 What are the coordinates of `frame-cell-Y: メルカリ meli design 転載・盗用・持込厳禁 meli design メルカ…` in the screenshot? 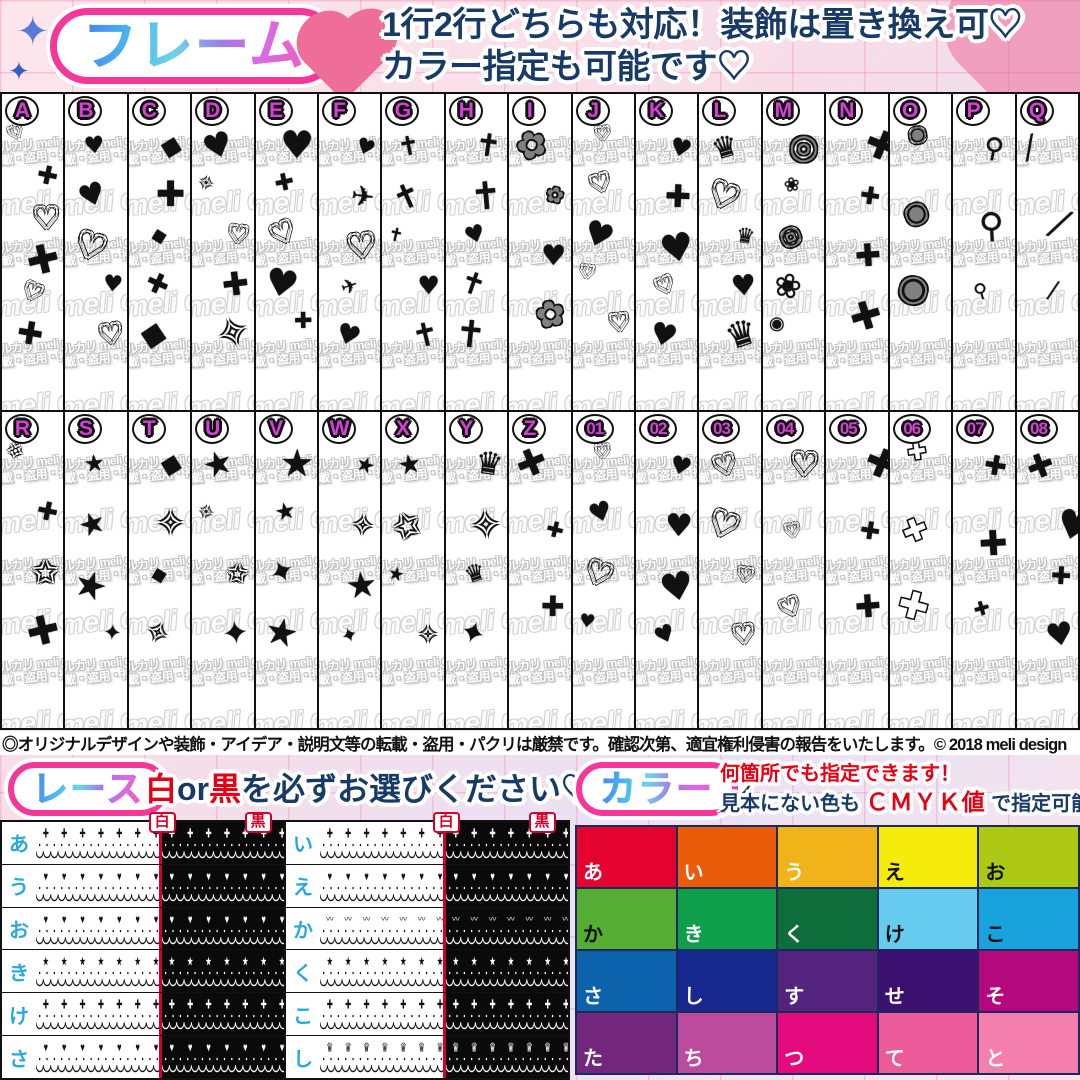 It's located at (477, 570).